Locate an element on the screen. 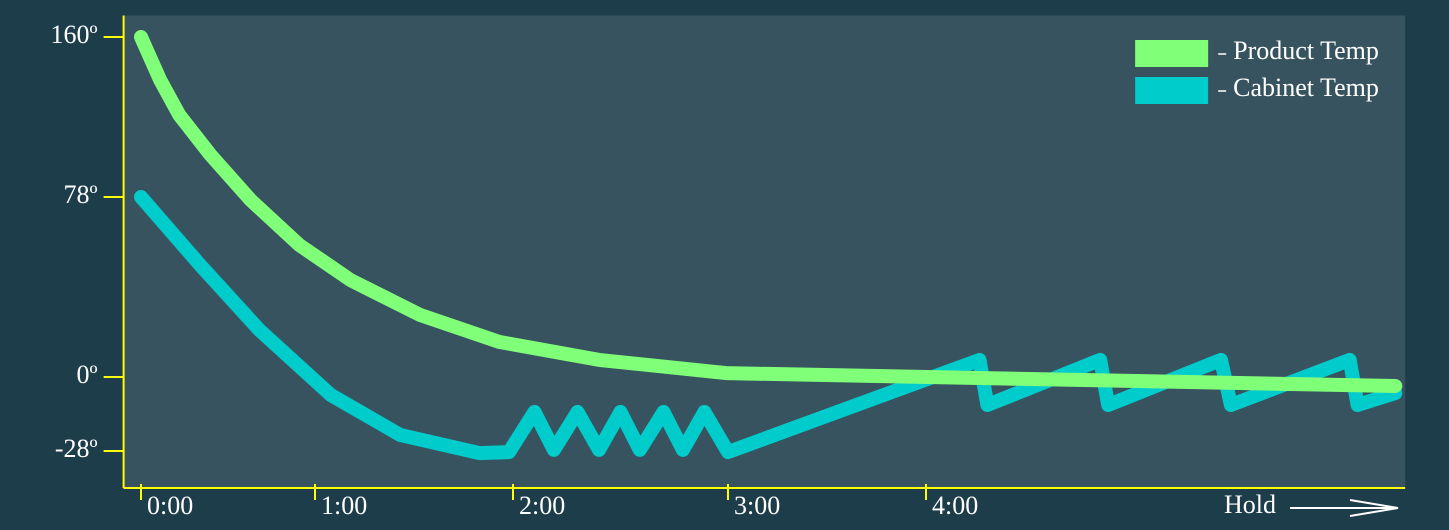 The image size is (1449, 530). x-tick-label: 4:00 is located at coordinates (955, 505).